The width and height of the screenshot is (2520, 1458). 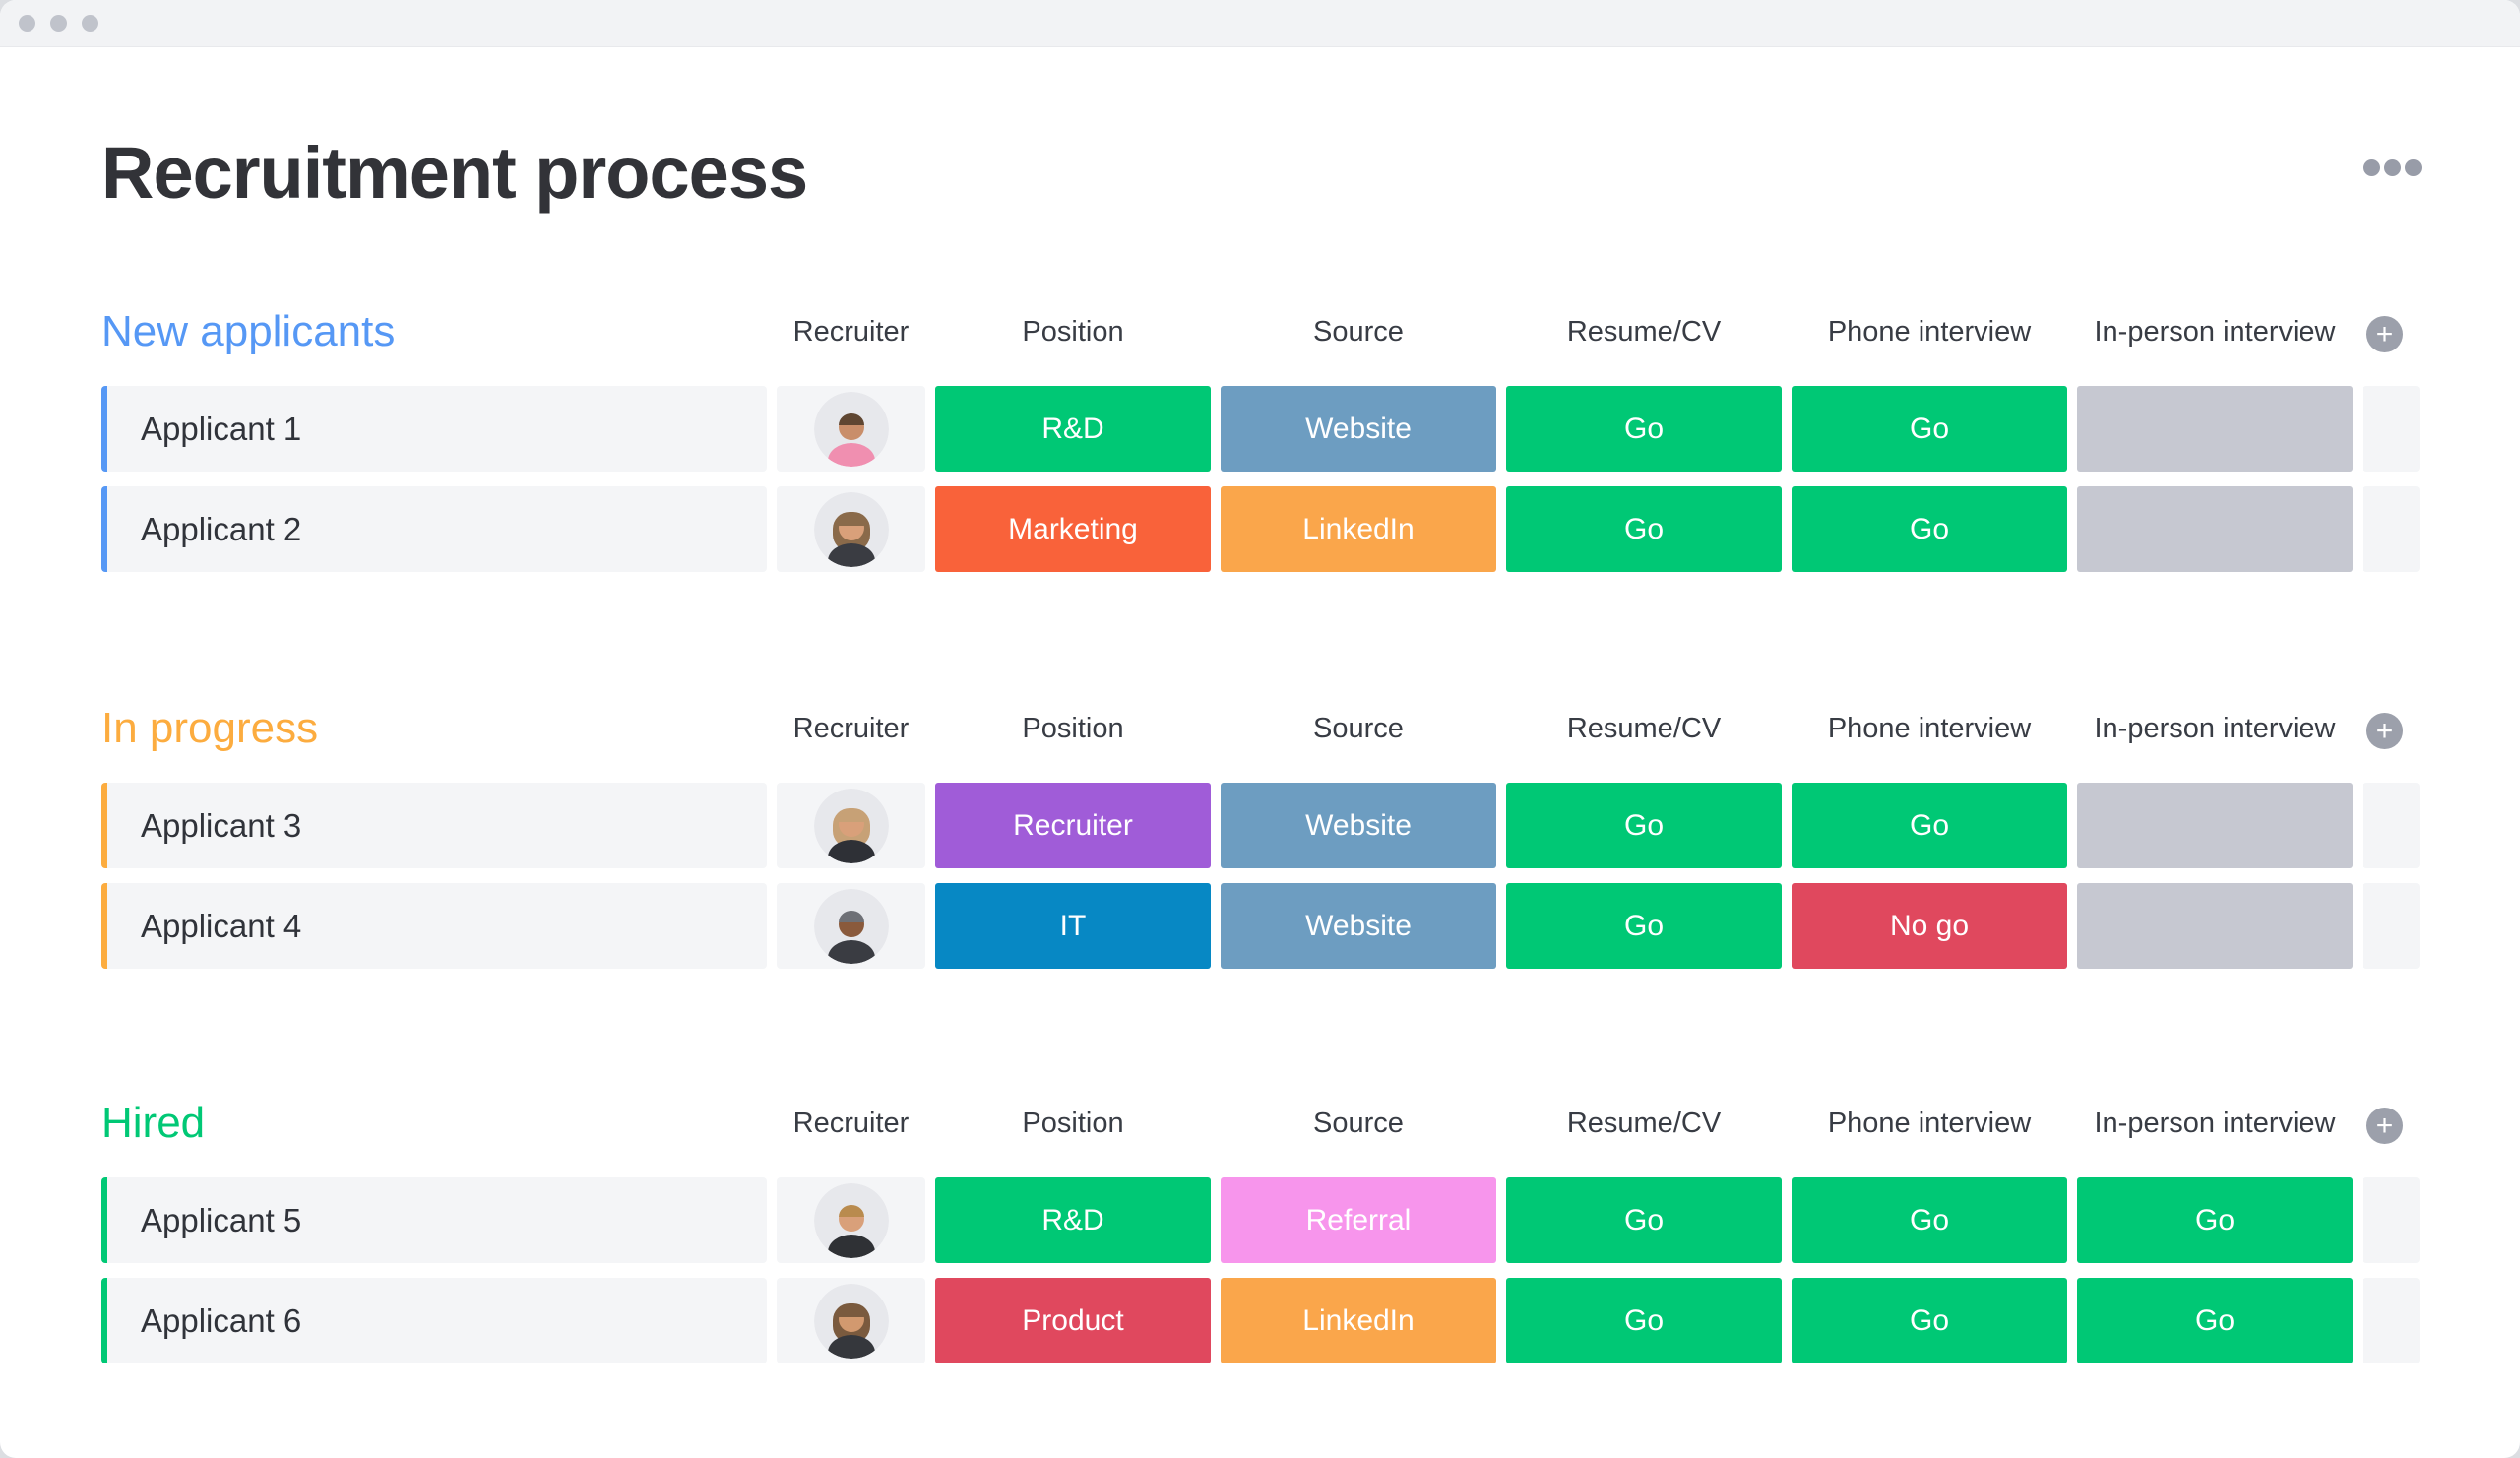 I want to click on group-title: Hired, so click(x=153, y=1123).